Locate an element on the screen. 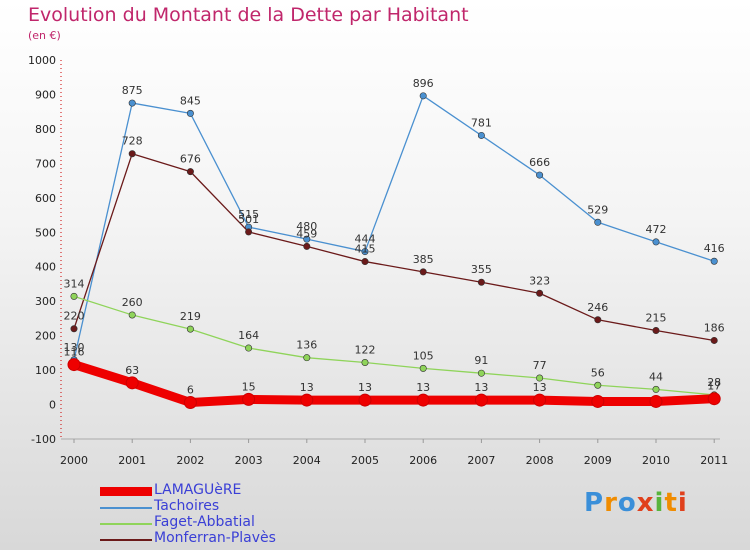 The height and width of the screenshot is (550, 750). x-tick-label: 2002 is located at coordinates (190, 460).